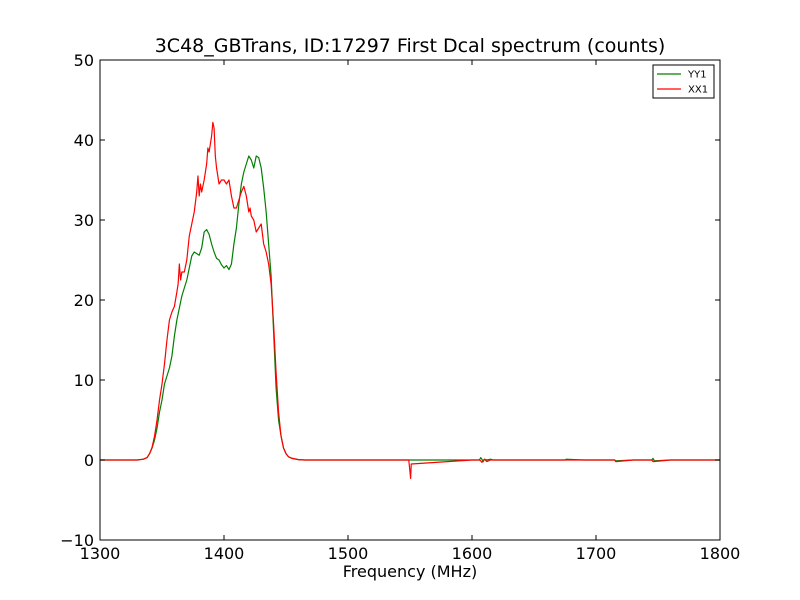 The image size is (800, 600). Describe the element at coordinates (84, 140) in the screenshot. I see `y-tick-label: 40` at that location.